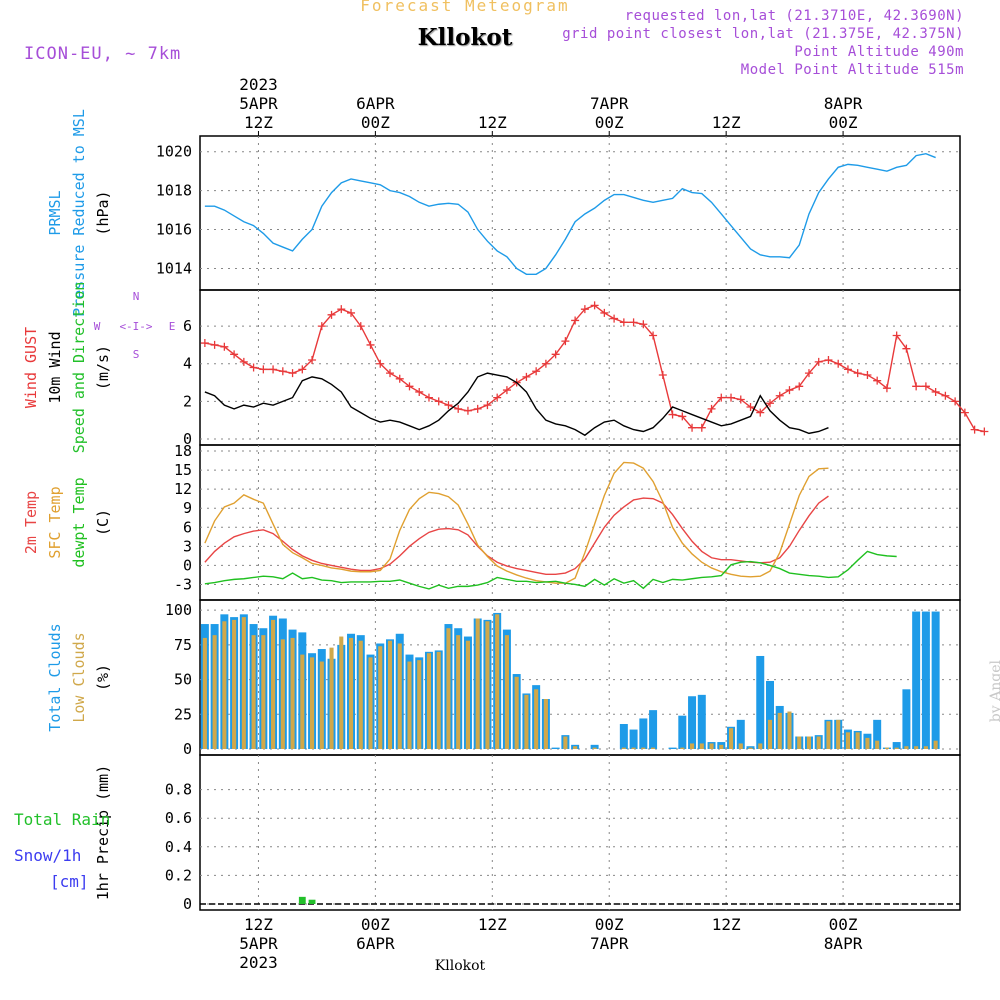  I want to click on y-axis-label-wind: Wind GUST, so click(31, 367).